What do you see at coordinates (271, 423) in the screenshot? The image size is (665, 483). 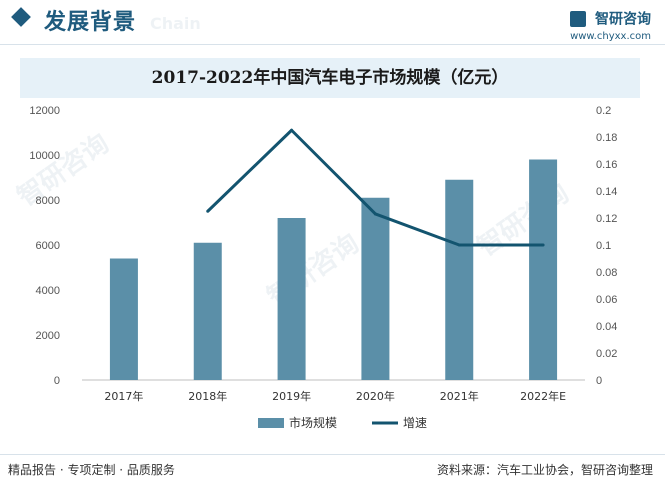 I see `legend-swatch-bar` at bounding box center [271, 423].